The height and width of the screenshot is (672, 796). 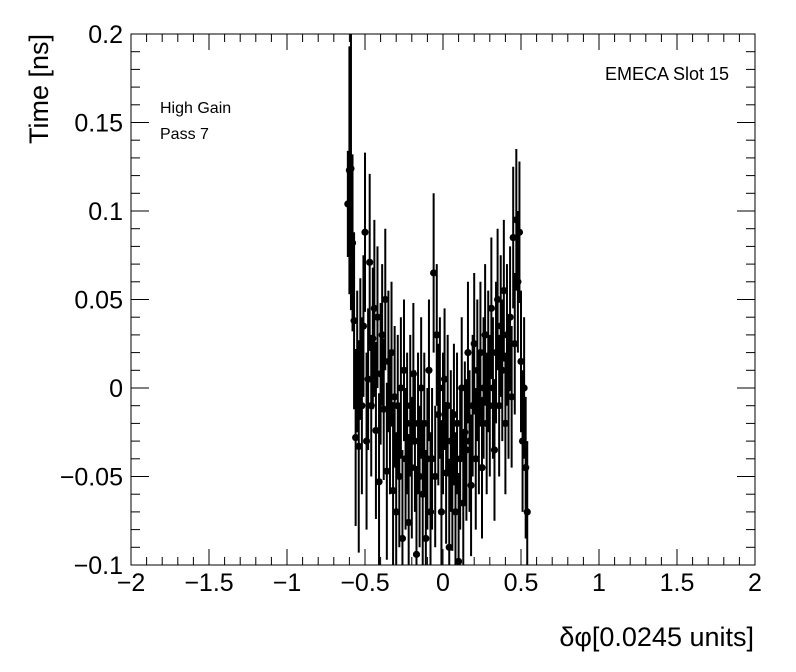 What do you see at coordinates (755, 583) in the screenshot?
I see `x-tick-label: 2` at bounding box center [755, 583].